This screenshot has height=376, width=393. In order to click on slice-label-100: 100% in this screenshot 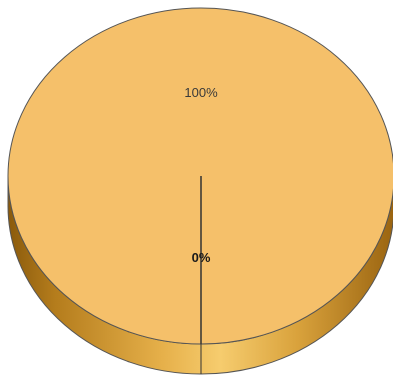, I will do `click(201, 92)`.